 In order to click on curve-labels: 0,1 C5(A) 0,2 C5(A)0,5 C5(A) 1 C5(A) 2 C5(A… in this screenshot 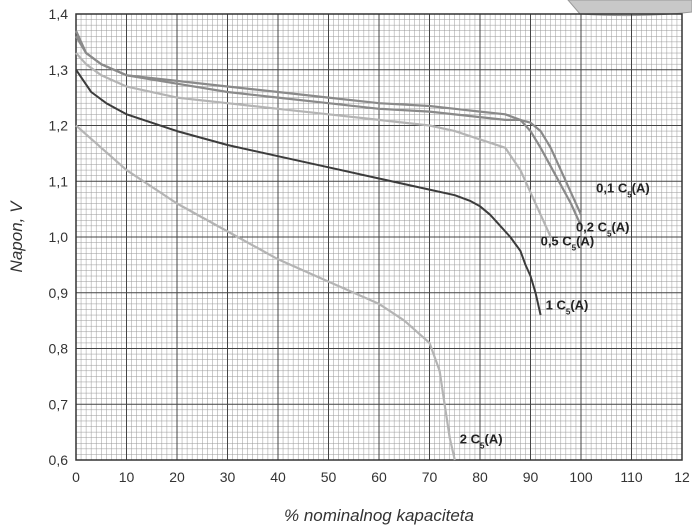, I will do `click(555, 315)`.